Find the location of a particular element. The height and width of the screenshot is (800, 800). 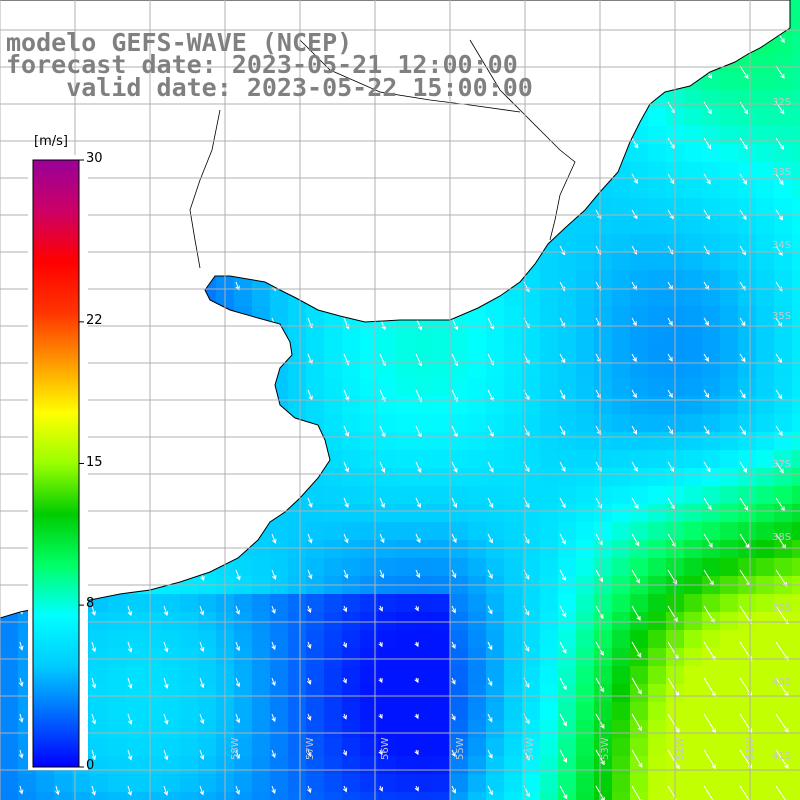

model-title: modelo GEFS-WAVE (NCEP) is located at coordinates (179, 42).